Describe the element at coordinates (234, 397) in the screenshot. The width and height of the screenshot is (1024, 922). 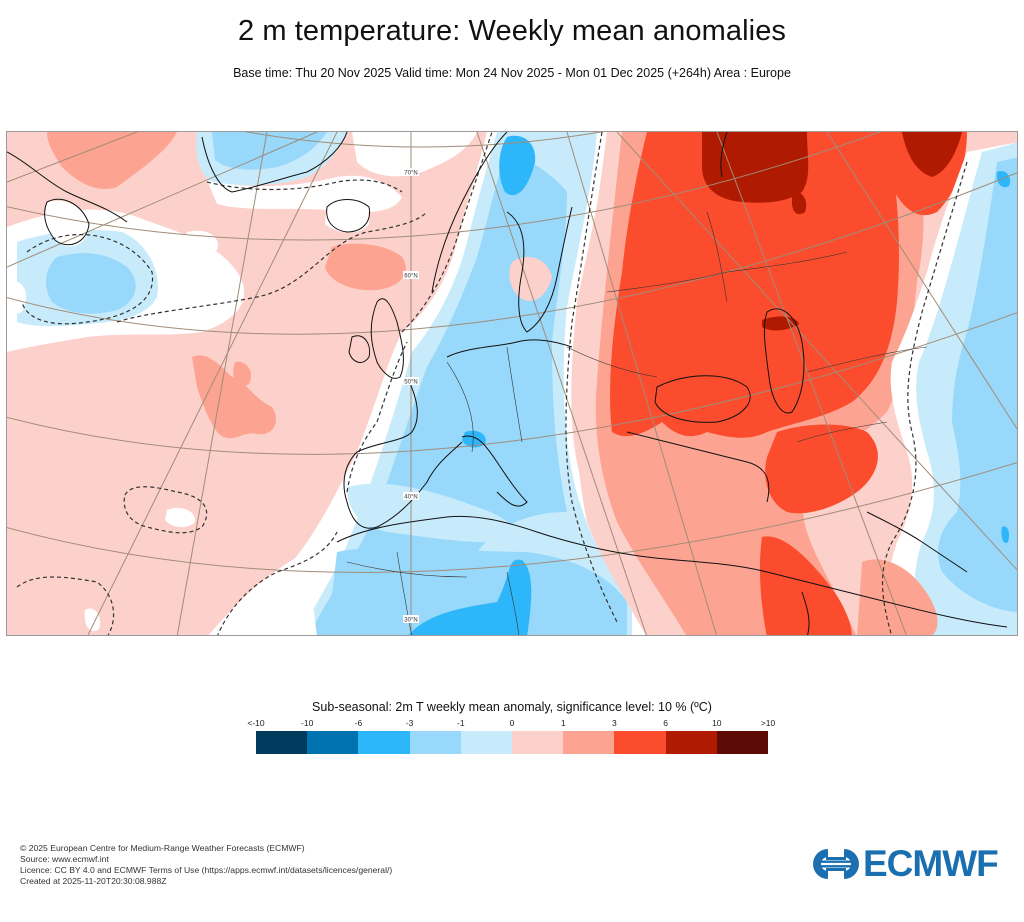
I see `field-warm-atlantic-mid` at that location.